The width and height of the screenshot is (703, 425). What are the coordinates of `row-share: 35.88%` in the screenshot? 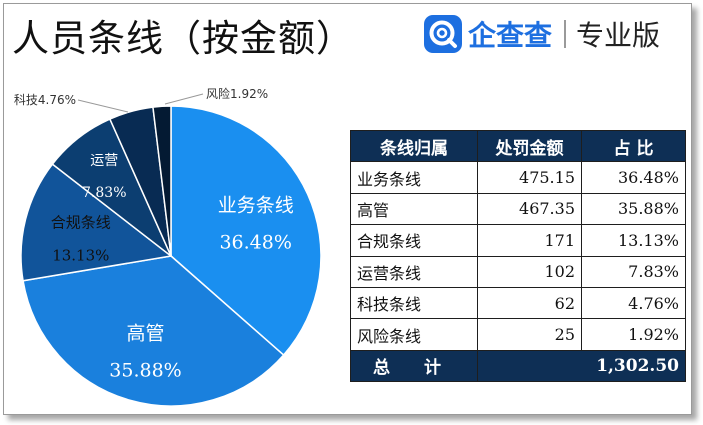 It's located at (633, 209).